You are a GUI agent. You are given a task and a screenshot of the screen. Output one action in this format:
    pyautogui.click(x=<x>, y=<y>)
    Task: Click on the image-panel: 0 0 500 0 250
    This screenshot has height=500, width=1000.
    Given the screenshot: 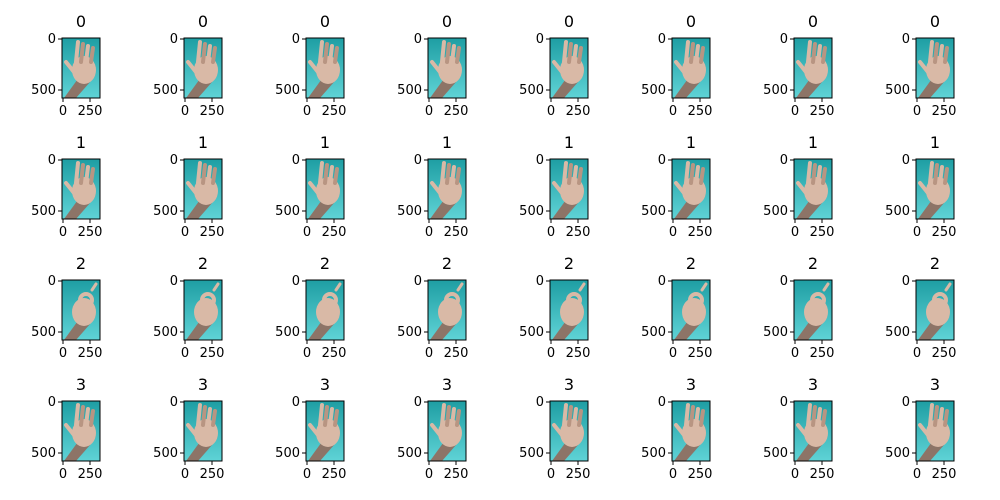 What is the action you would take?
    pyautogui.click(x=204, y=68)
    